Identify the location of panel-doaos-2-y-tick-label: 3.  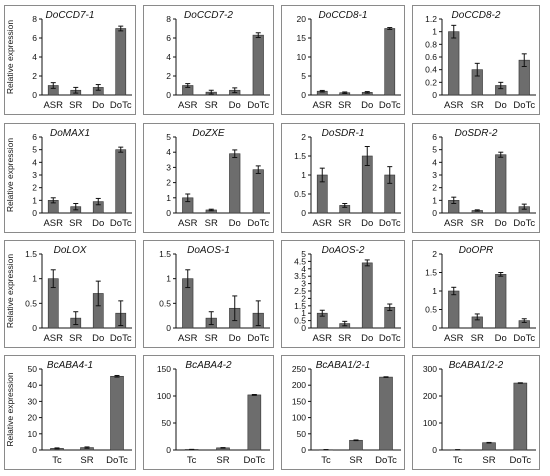
(303, 284).